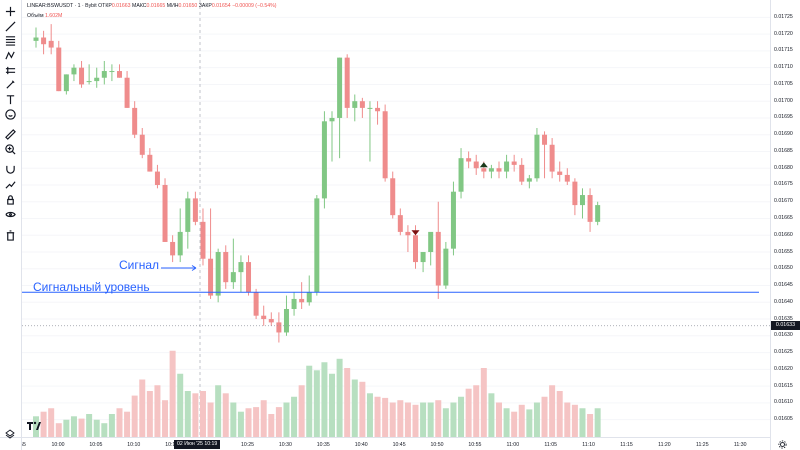  I want to click on price-tick-label: 0.01665, so click(783, 218).